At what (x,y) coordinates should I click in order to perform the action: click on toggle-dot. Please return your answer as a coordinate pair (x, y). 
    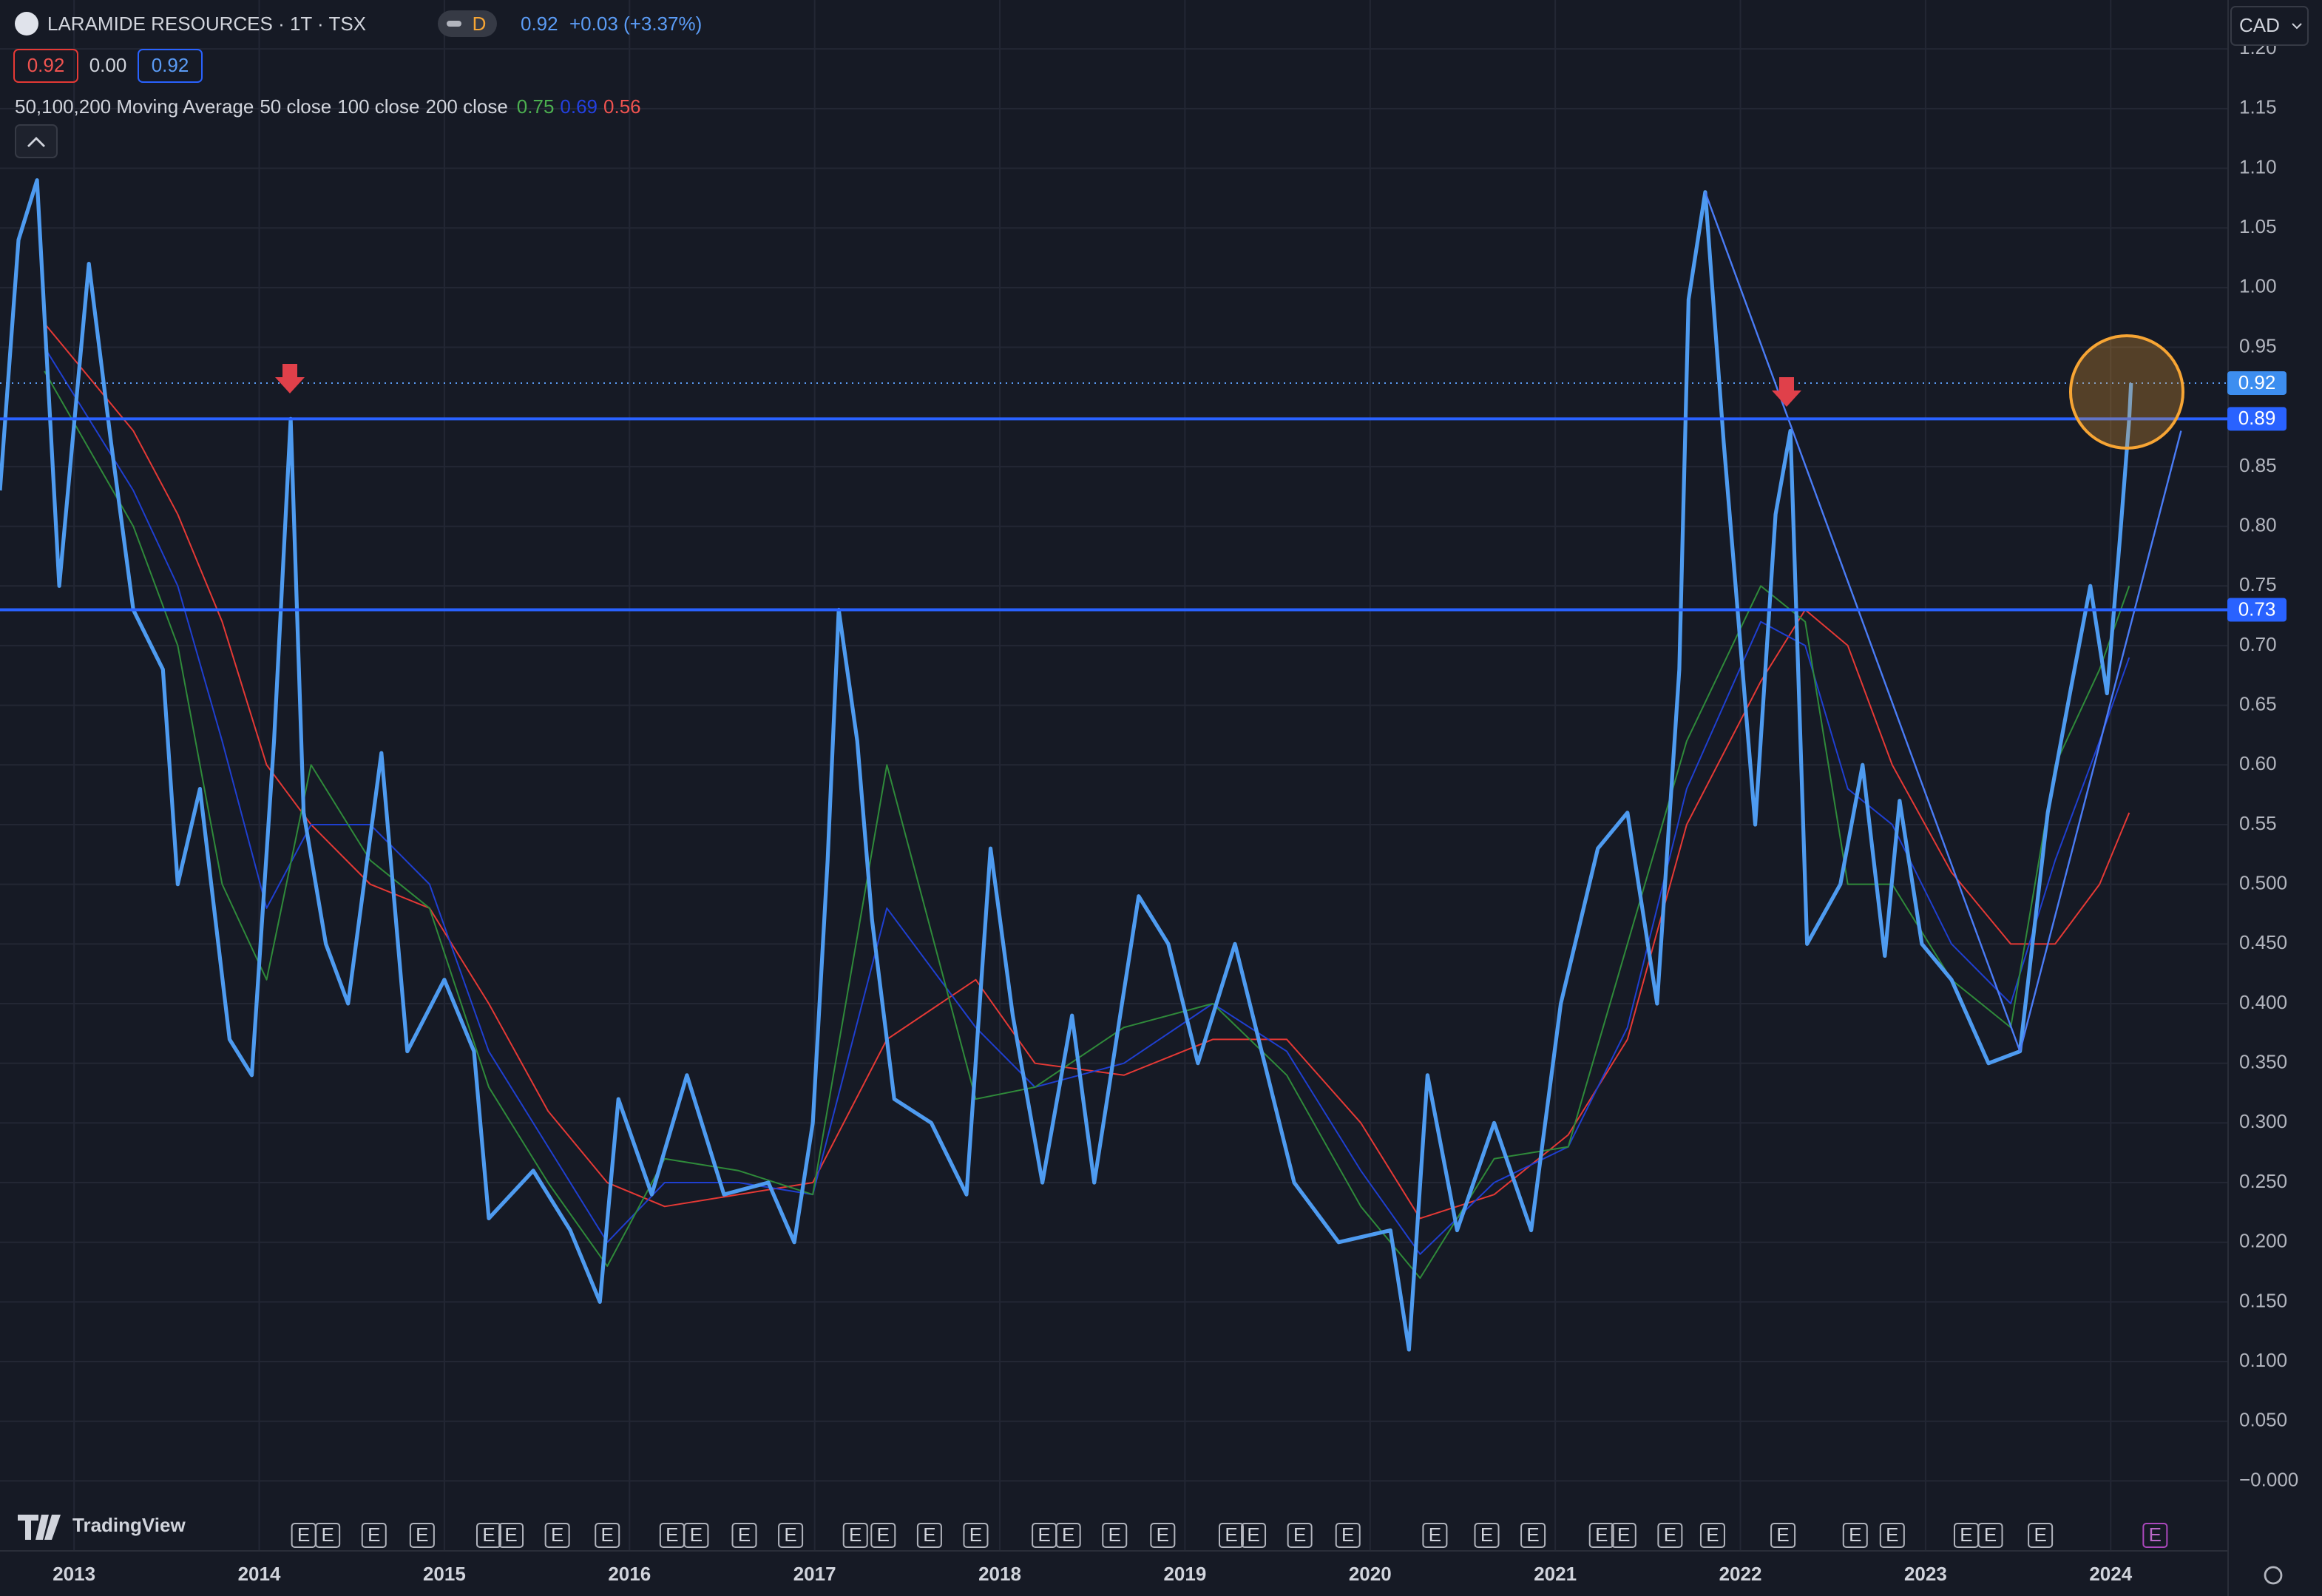
    Looking at the image, I should click on (454, 24).